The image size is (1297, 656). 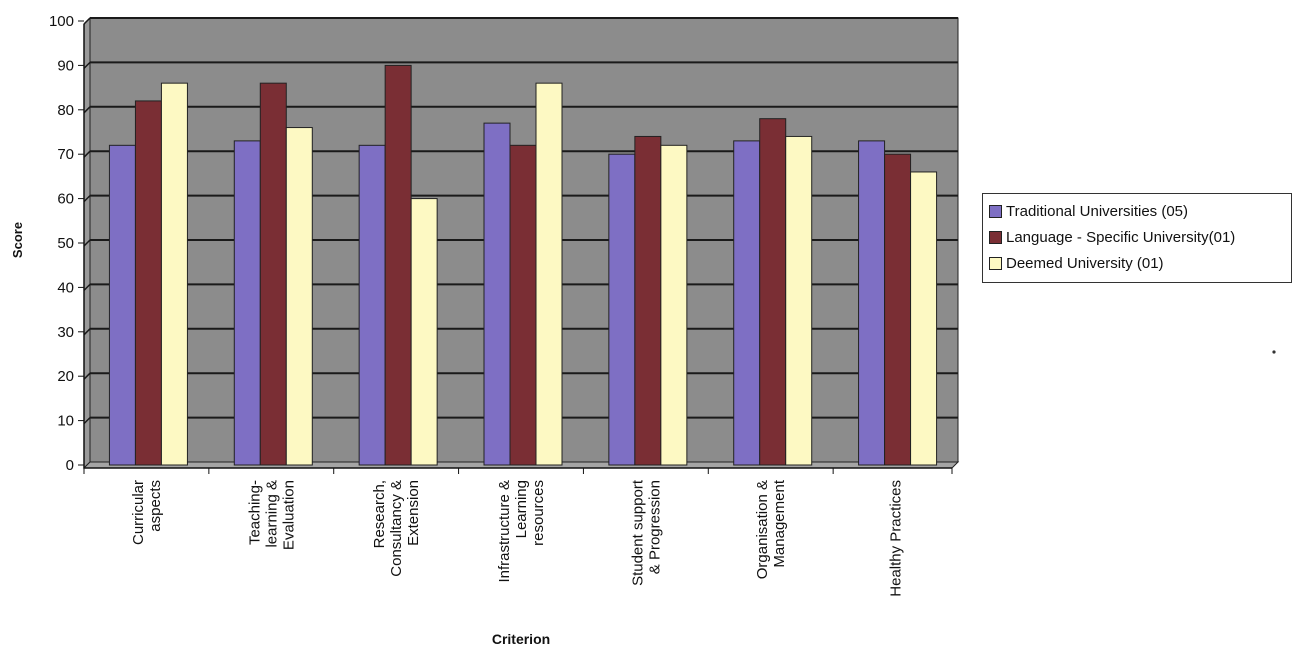 I want to click on bar-traditional-universities-05-healthy-practices, so click(x=872, y=303).